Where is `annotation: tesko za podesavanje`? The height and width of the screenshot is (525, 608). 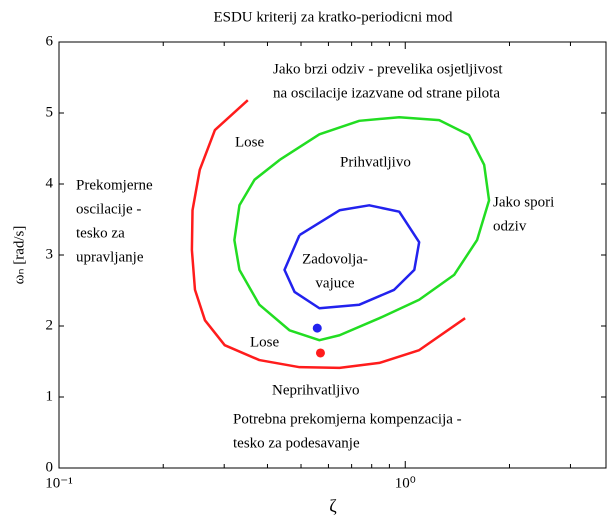
annotation: tesko za podesavanje is located at coordinates (296, 443).